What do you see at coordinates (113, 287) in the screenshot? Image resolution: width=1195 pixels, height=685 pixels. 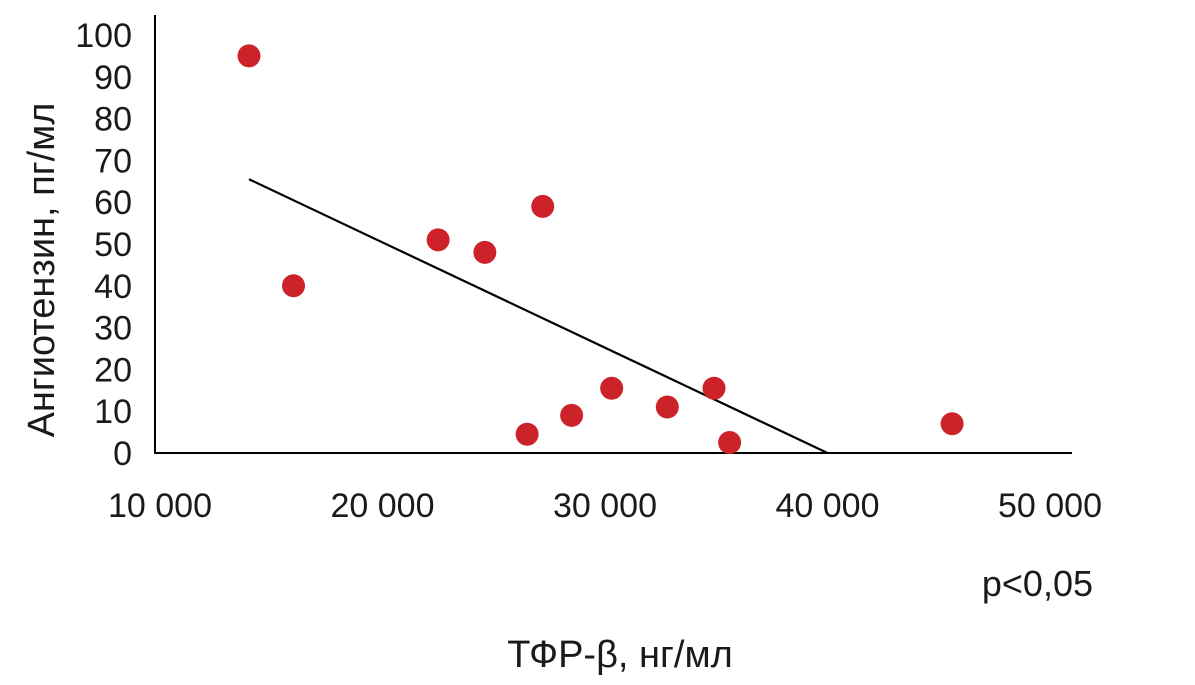 I see `y-tick-label: 40` at bounding box center [113, 287].